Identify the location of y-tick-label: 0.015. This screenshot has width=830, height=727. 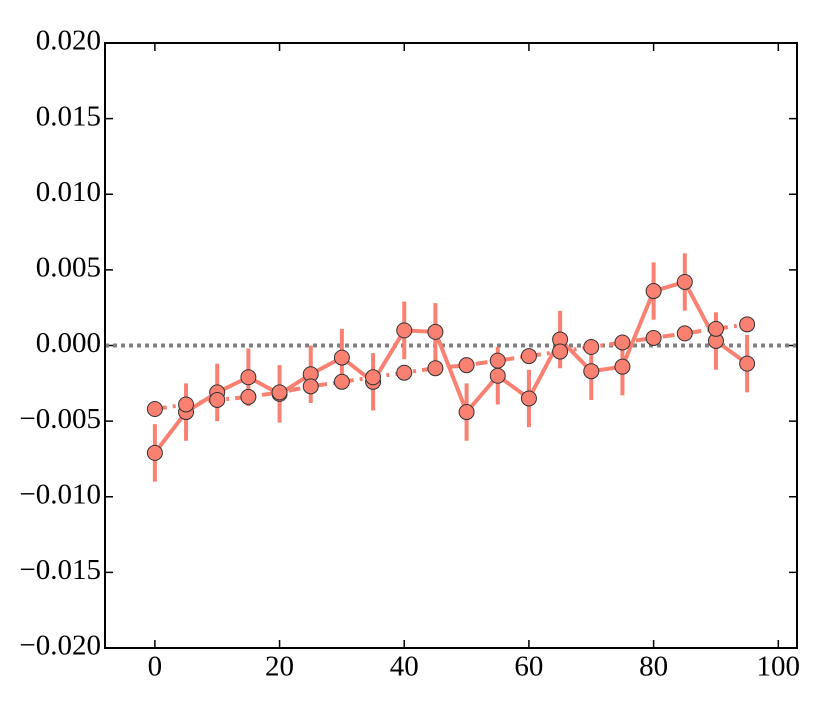
(68, 116).